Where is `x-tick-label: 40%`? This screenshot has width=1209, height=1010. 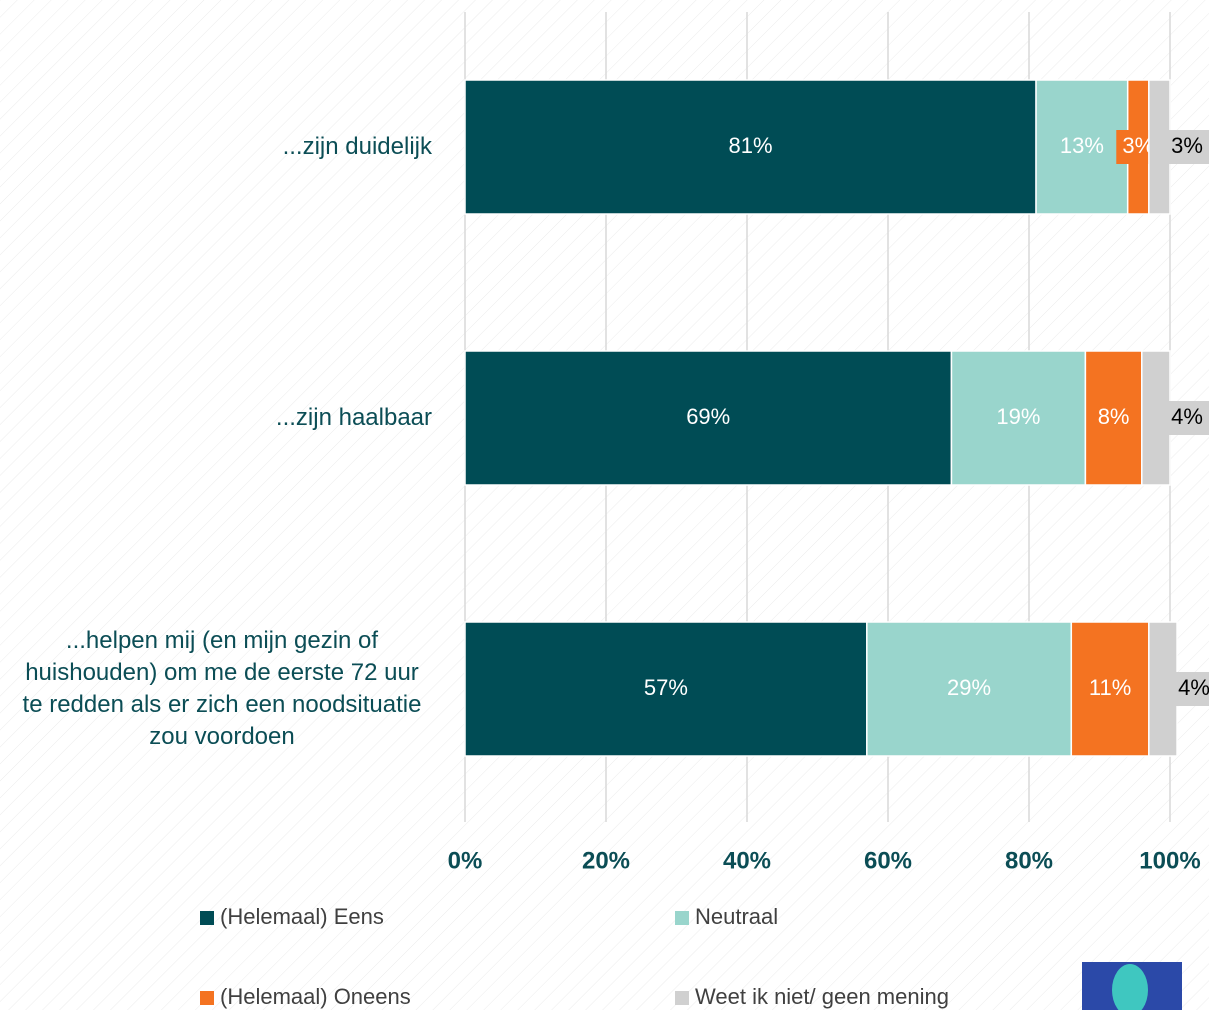
x-tick-label: 40% is located at coordinates (747, 860).